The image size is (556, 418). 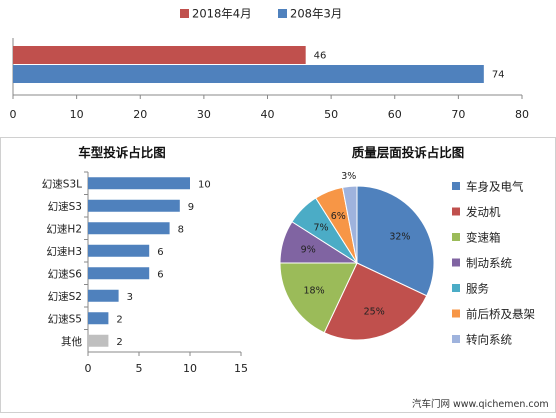 I want to click on model-category-label: 幻速S5, so click(x=65, y=318).